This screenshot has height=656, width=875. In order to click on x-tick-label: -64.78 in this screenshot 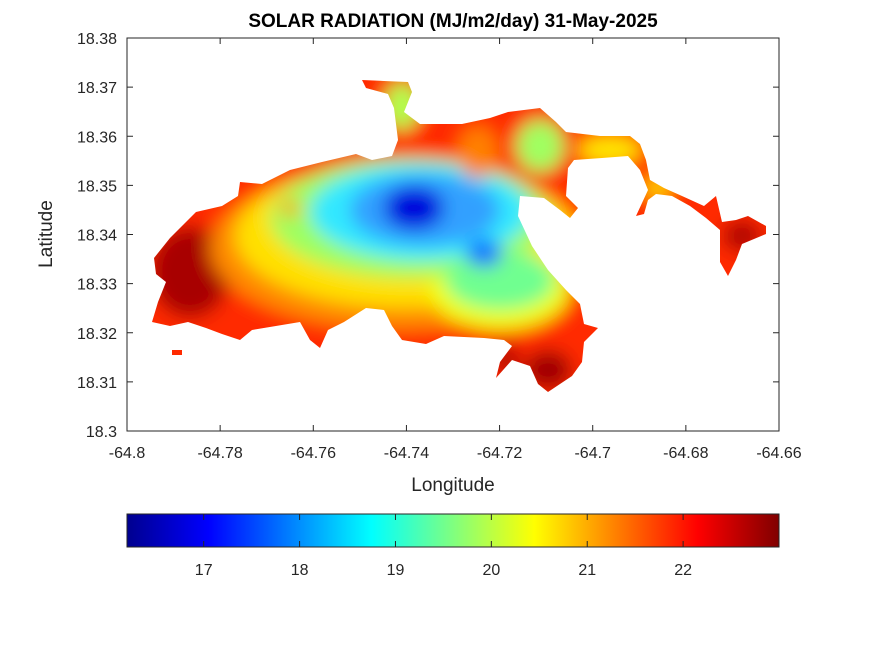, I will do `click(219, 453)`.